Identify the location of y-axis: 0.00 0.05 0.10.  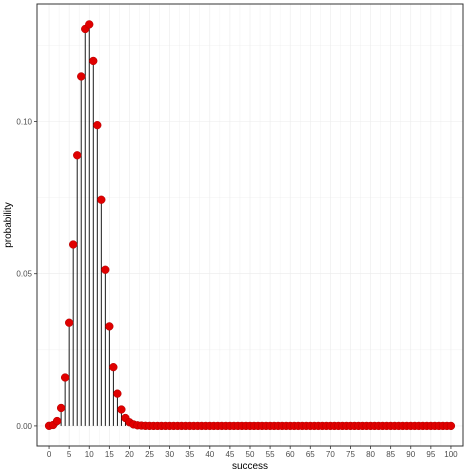
(26, 274).